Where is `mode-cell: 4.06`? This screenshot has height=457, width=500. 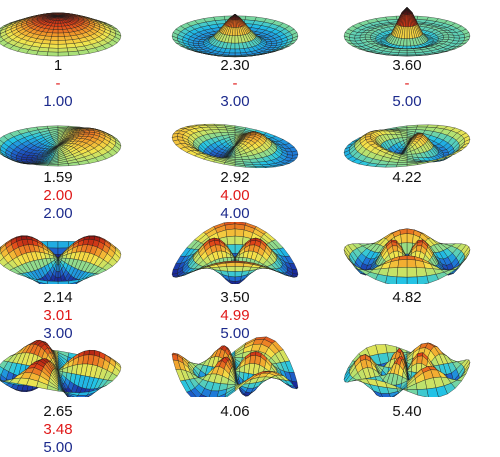
mode-cell: 4.06 is located at coordinates (235, 391).